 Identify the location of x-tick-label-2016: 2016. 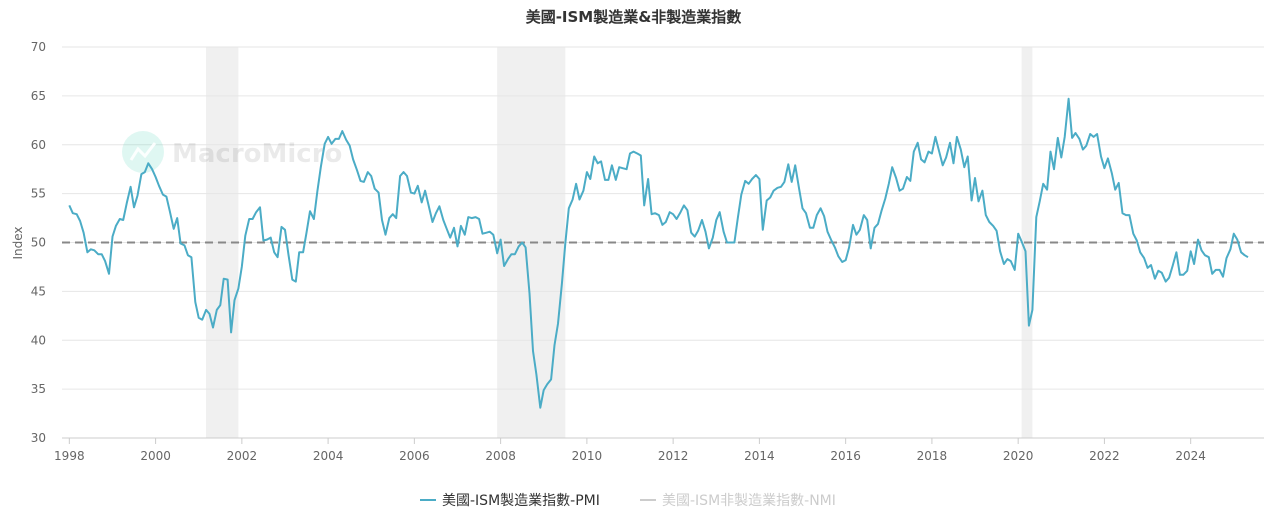
(845, 456).